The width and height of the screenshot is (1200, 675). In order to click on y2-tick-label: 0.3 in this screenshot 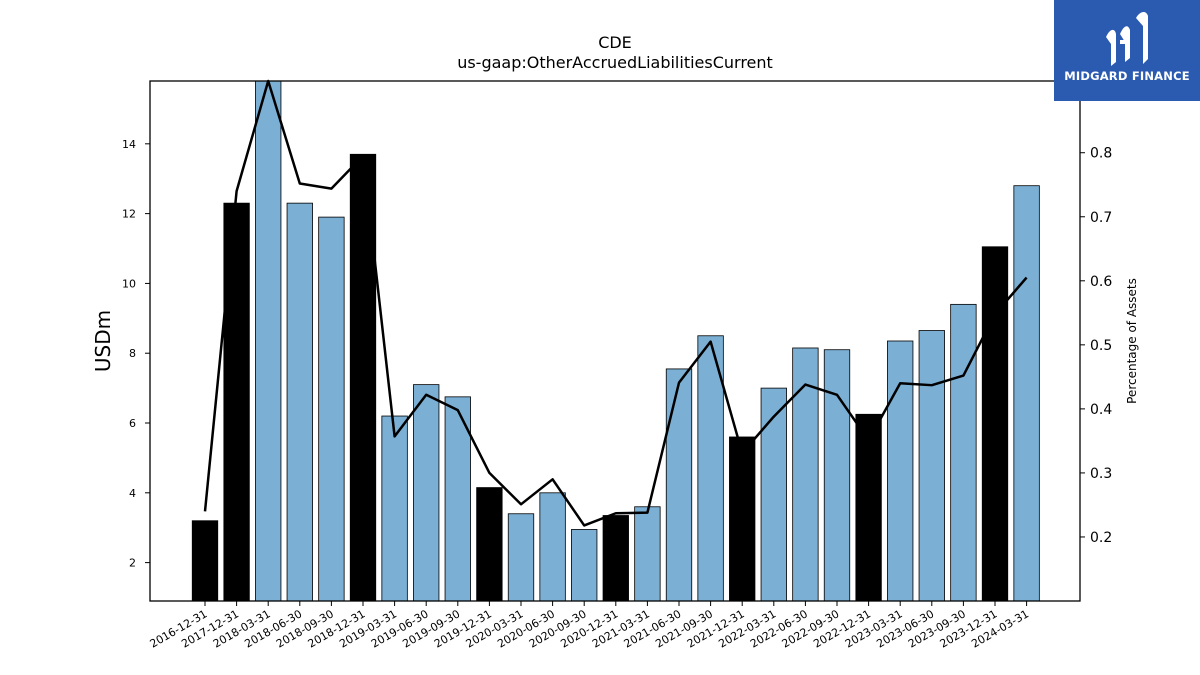, I will do `click(1101, 474)`.